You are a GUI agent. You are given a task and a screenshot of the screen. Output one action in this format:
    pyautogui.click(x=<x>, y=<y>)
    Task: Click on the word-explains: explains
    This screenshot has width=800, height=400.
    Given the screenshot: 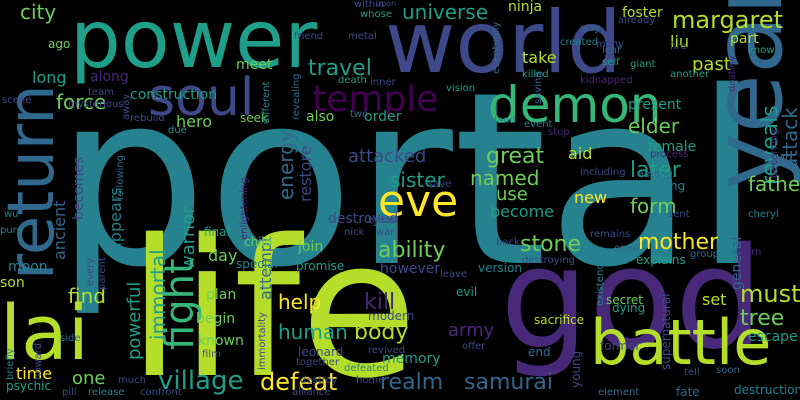 What is the action you would take?
    pyautogui.click(x=661, y=260)
    